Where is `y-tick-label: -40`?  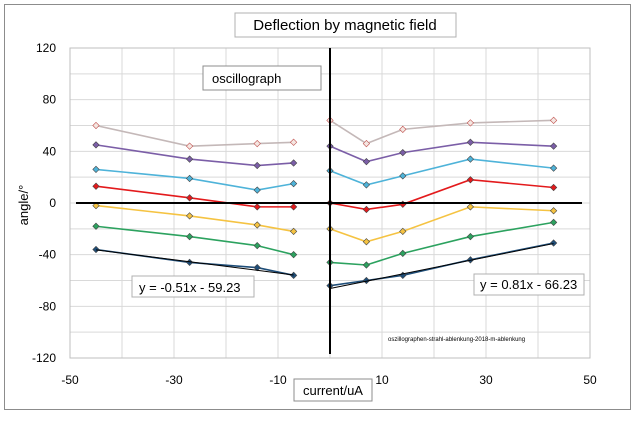
y-tick-label: -40 is located at coordinates (48, 255).